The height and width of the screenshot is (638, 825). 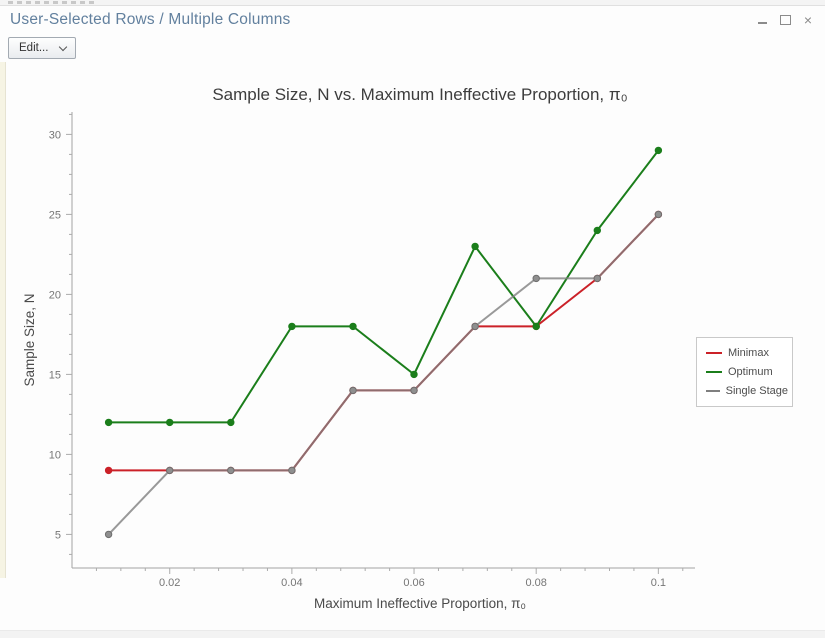 What do you see at coordinates (413, 583) in the screenshot?
I see `x-tick-label: 0.06` at bounding box center [413, 583].